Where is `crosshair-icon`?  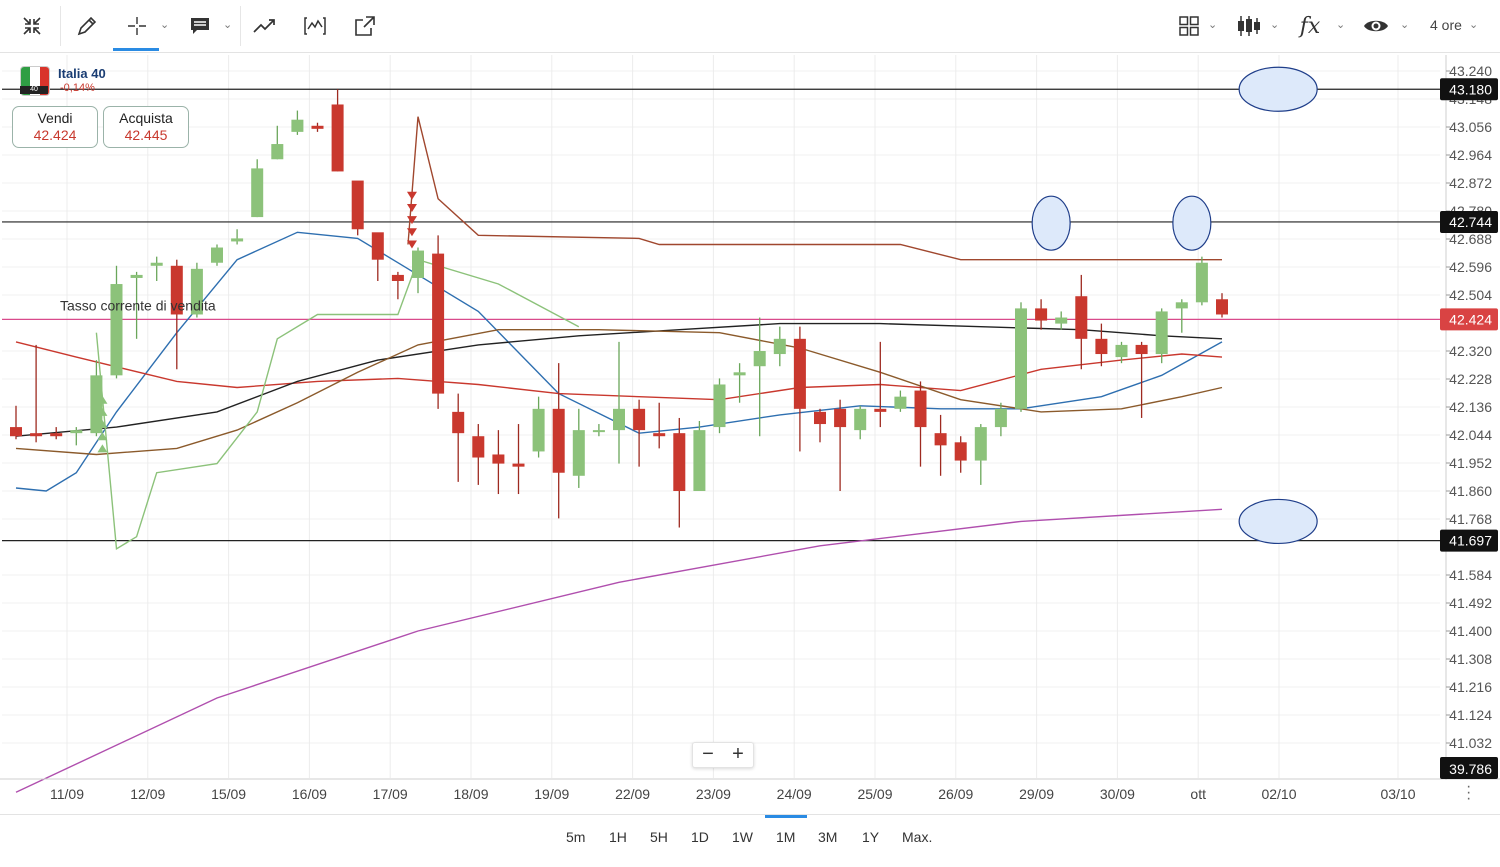 crosshair-icon is located at coordinates (137, 26).